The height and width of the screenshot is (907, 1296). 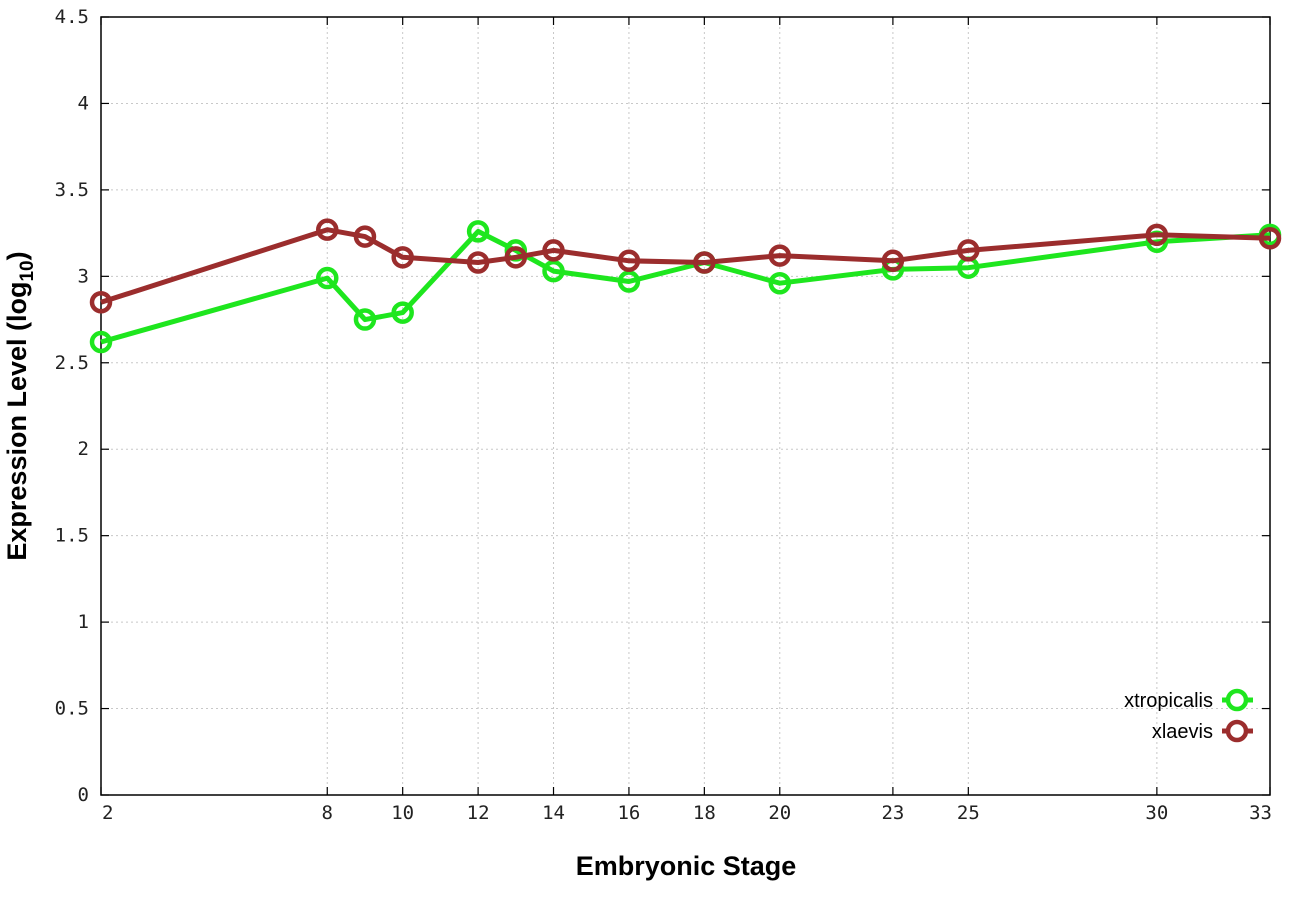 What do you see at coordinates (17, 255) in the screenshot?
I see `y-axis-title-end: )` at bounding box center [17, 255].